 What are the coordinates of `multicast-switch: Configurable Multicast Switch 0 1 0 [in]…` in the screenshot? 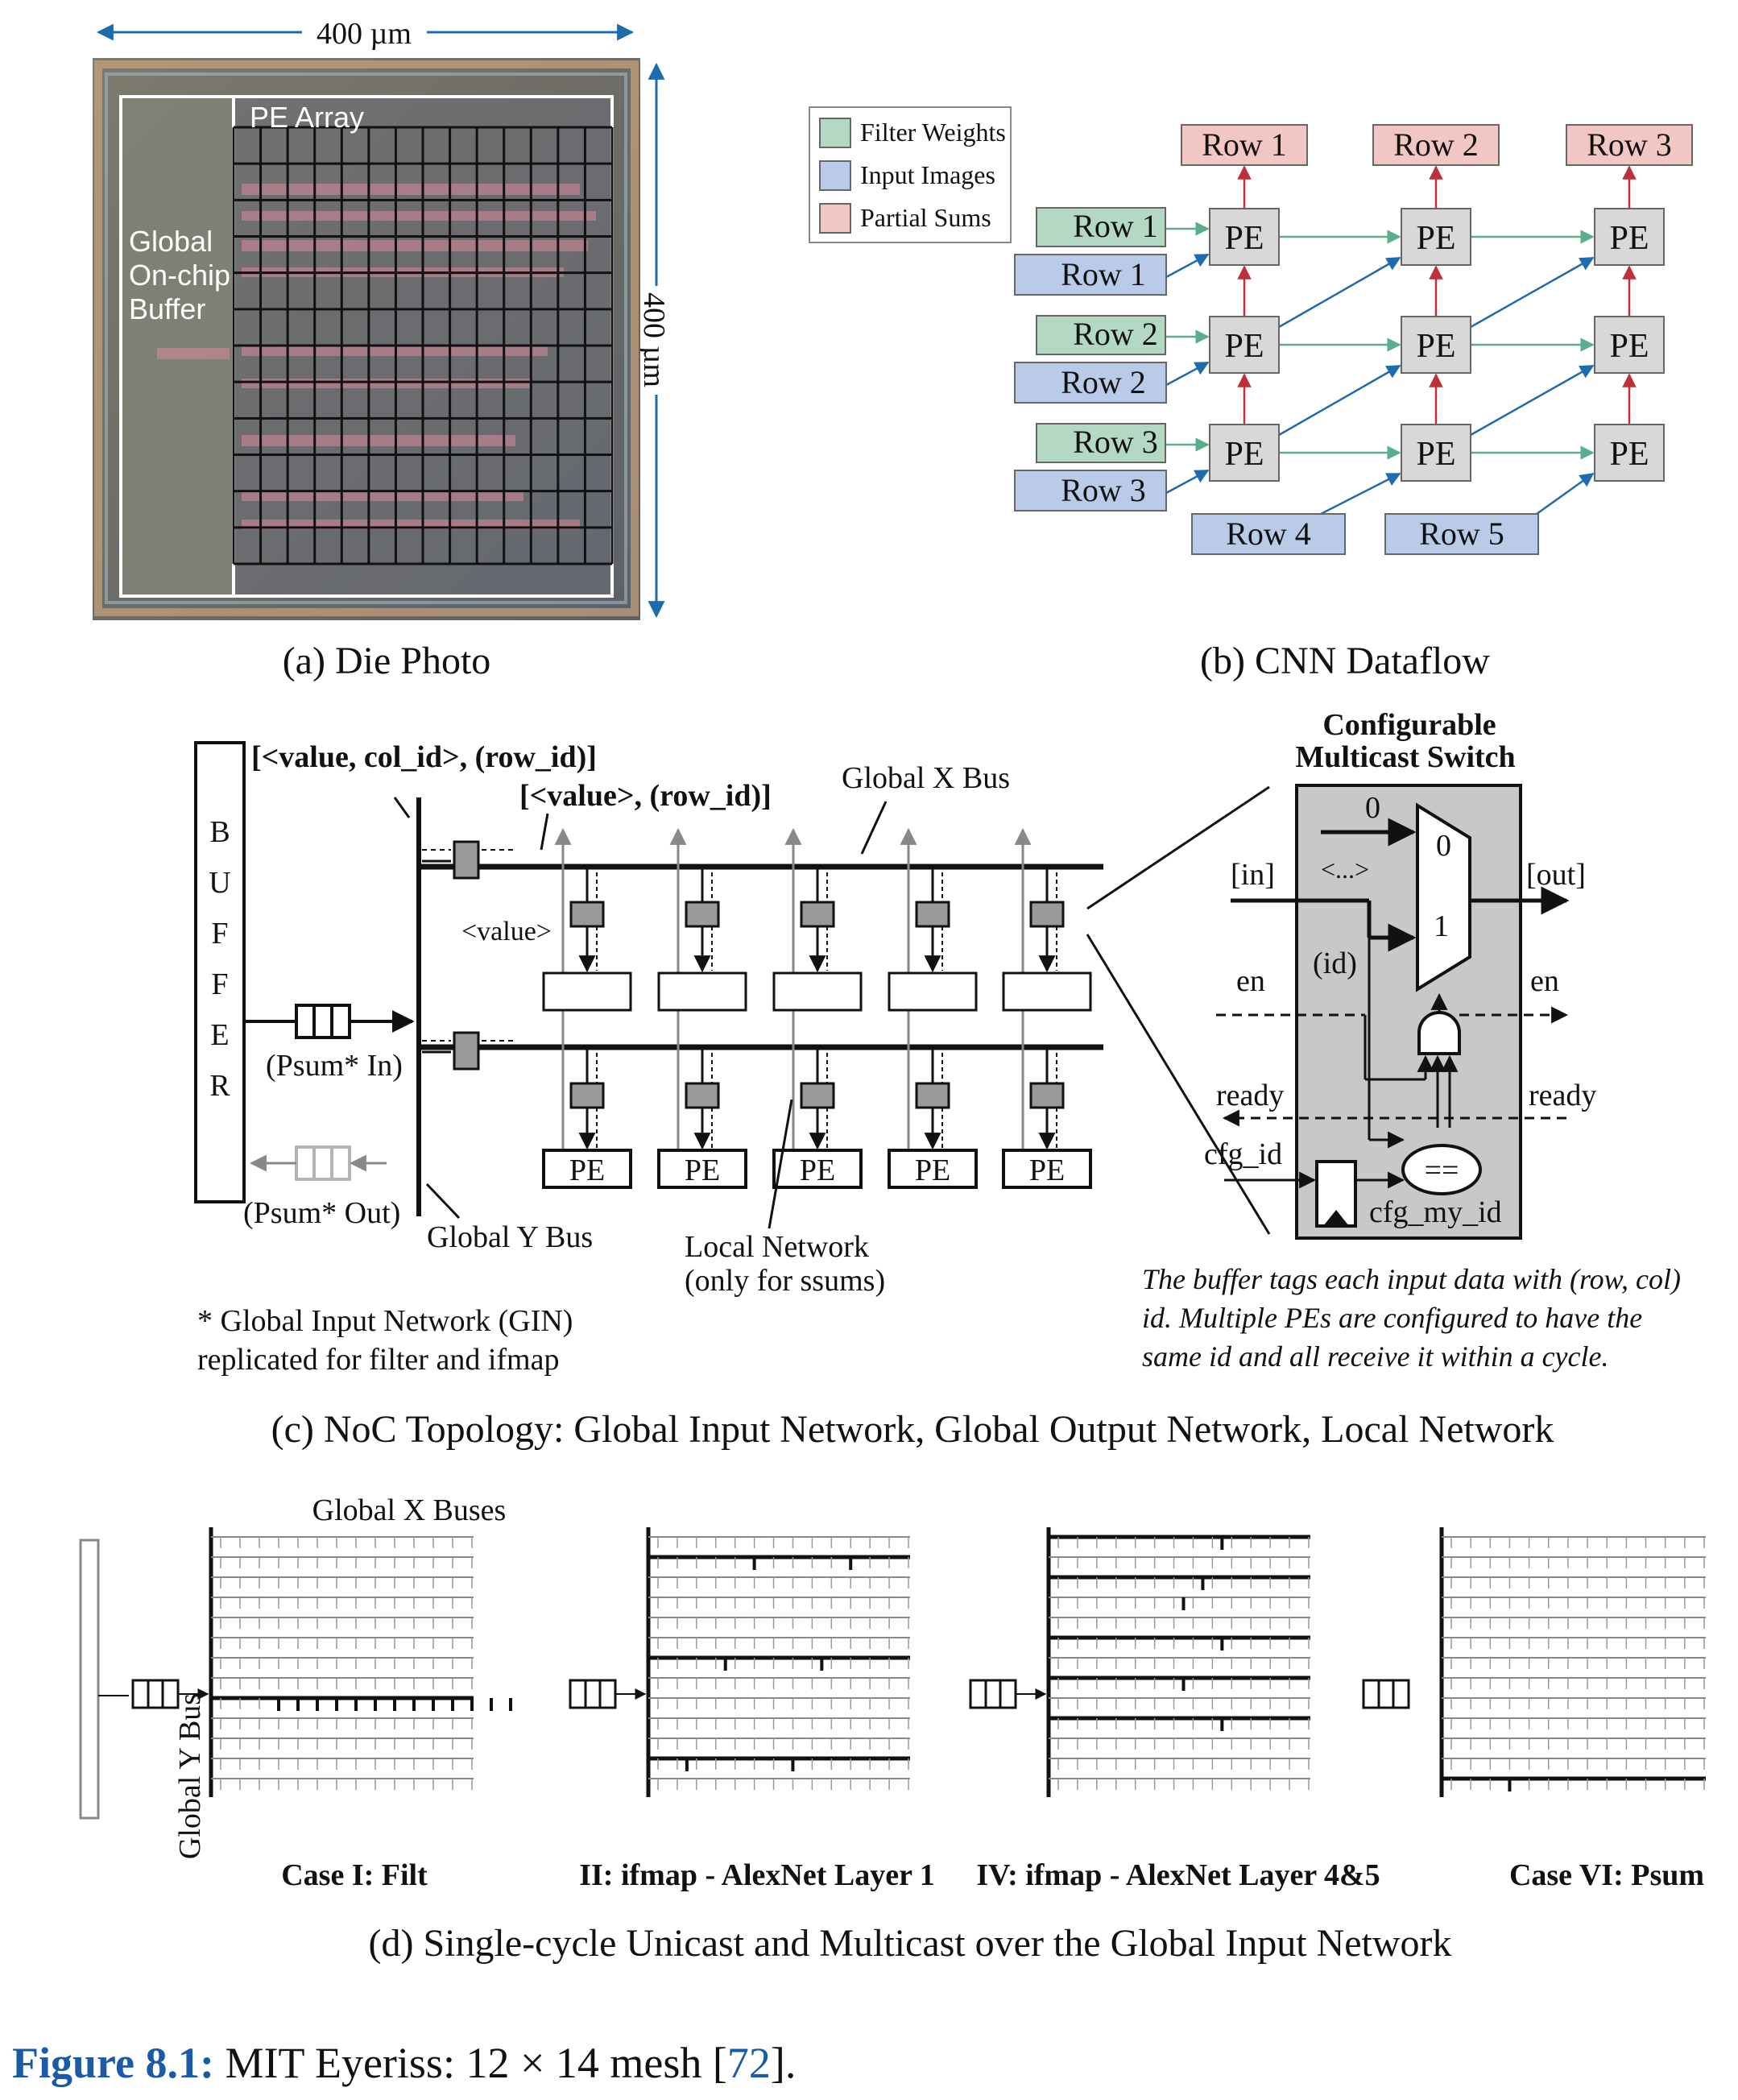 It's located at (1400, 974).